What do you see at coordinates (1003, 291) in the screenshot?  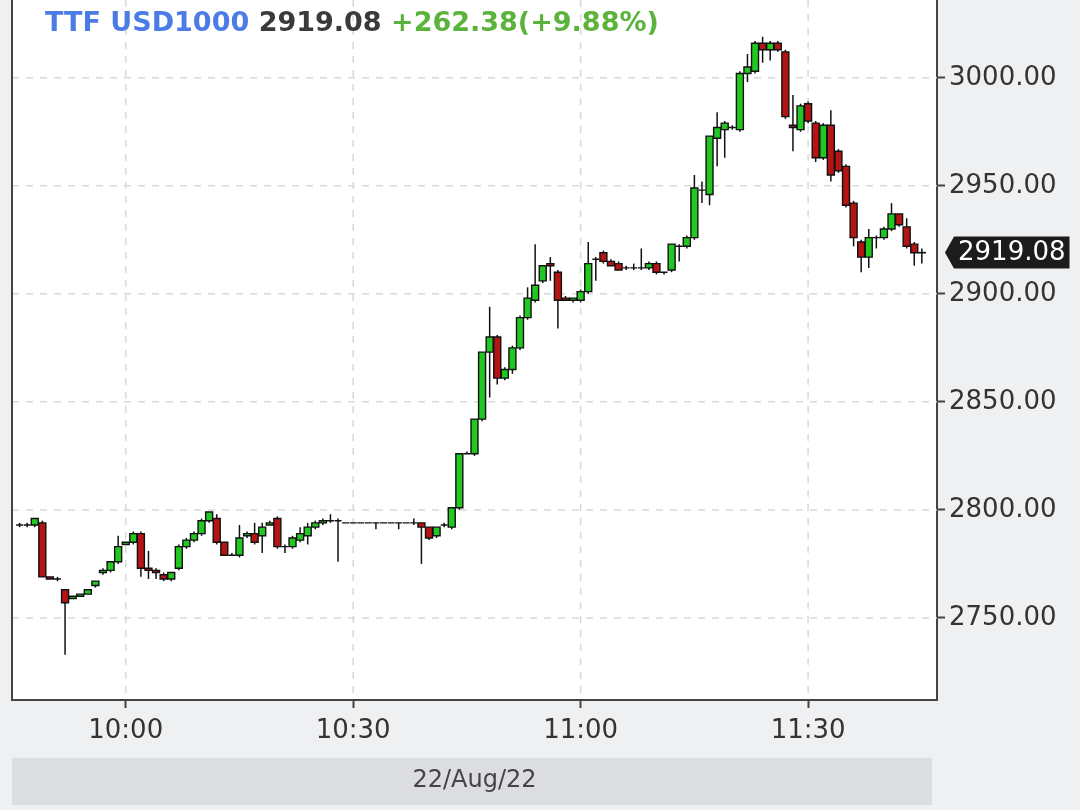 I see `y-tick-label: 2900.00` at bounding box center [1003, 291].